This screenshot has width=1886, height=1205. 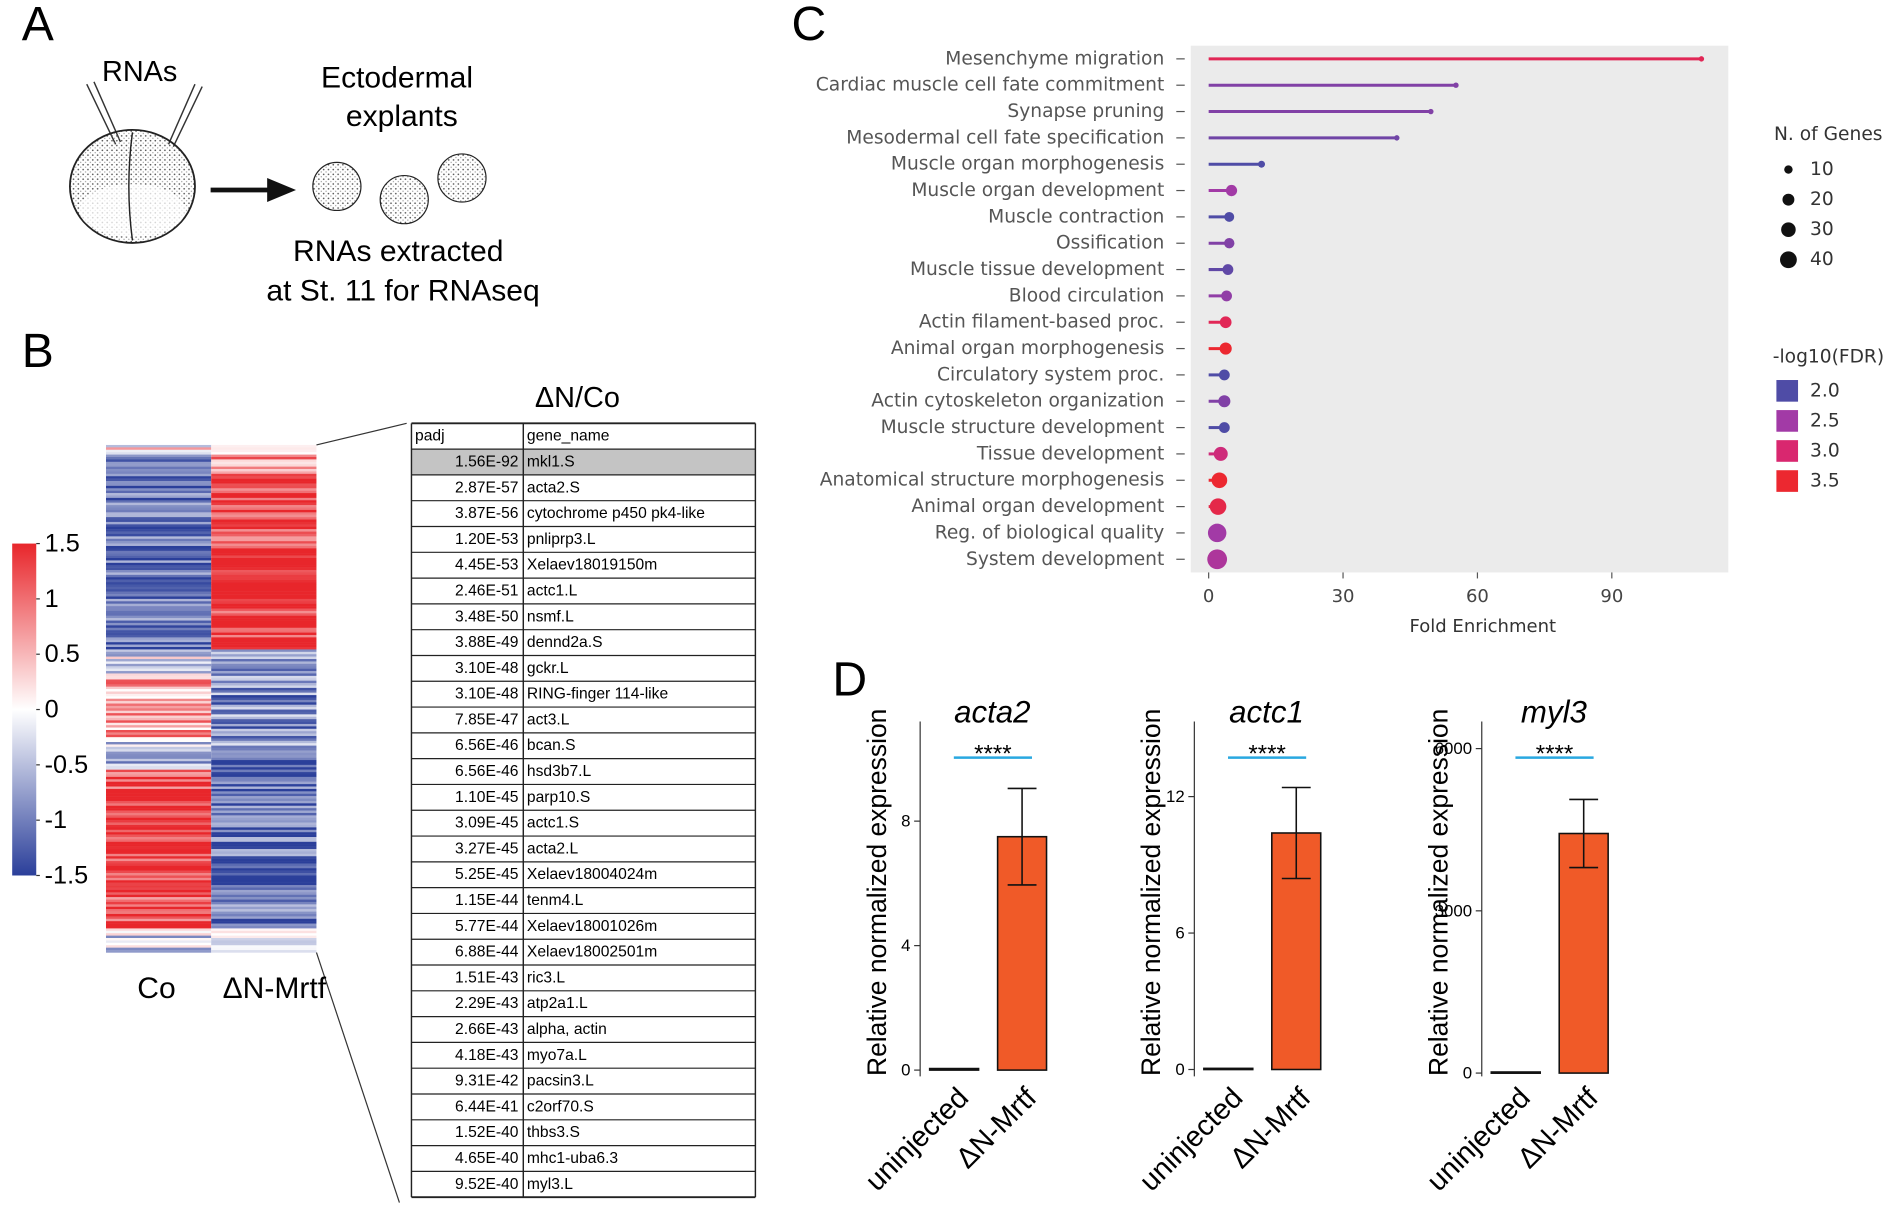 What do you see at coordinates (1822, 229) in the screenshot?
I see `size-legend-label: 30` at bounding box center [1822, 229].